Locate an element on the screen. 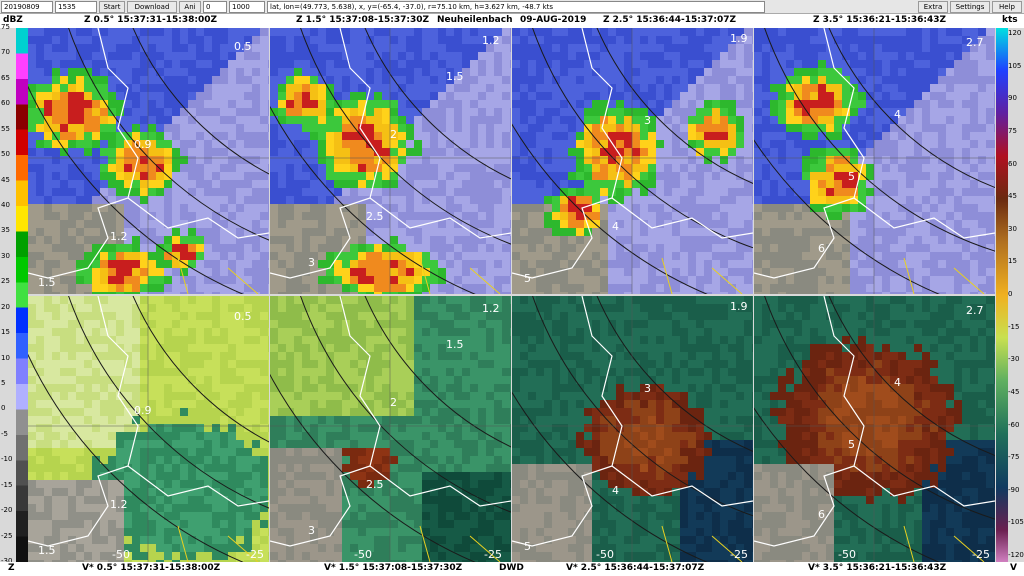 The height and width of the screenshot is (576, 1024). panel-z25: 1.9 3 4 5 is located at coordinates (632, 161).